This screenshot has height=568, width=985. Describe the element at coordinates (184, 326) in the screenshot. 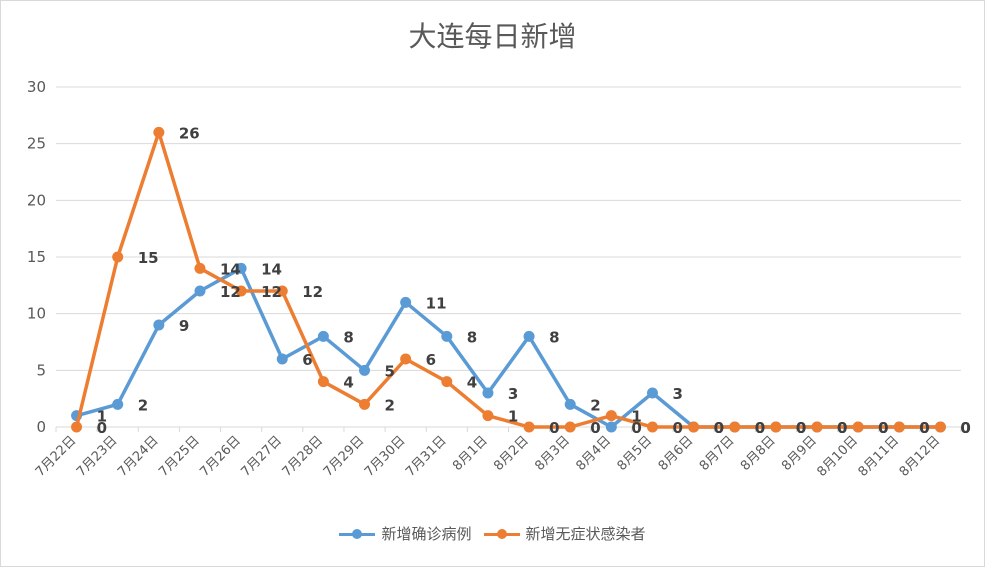

I see `data-label-1: 9` at that location.